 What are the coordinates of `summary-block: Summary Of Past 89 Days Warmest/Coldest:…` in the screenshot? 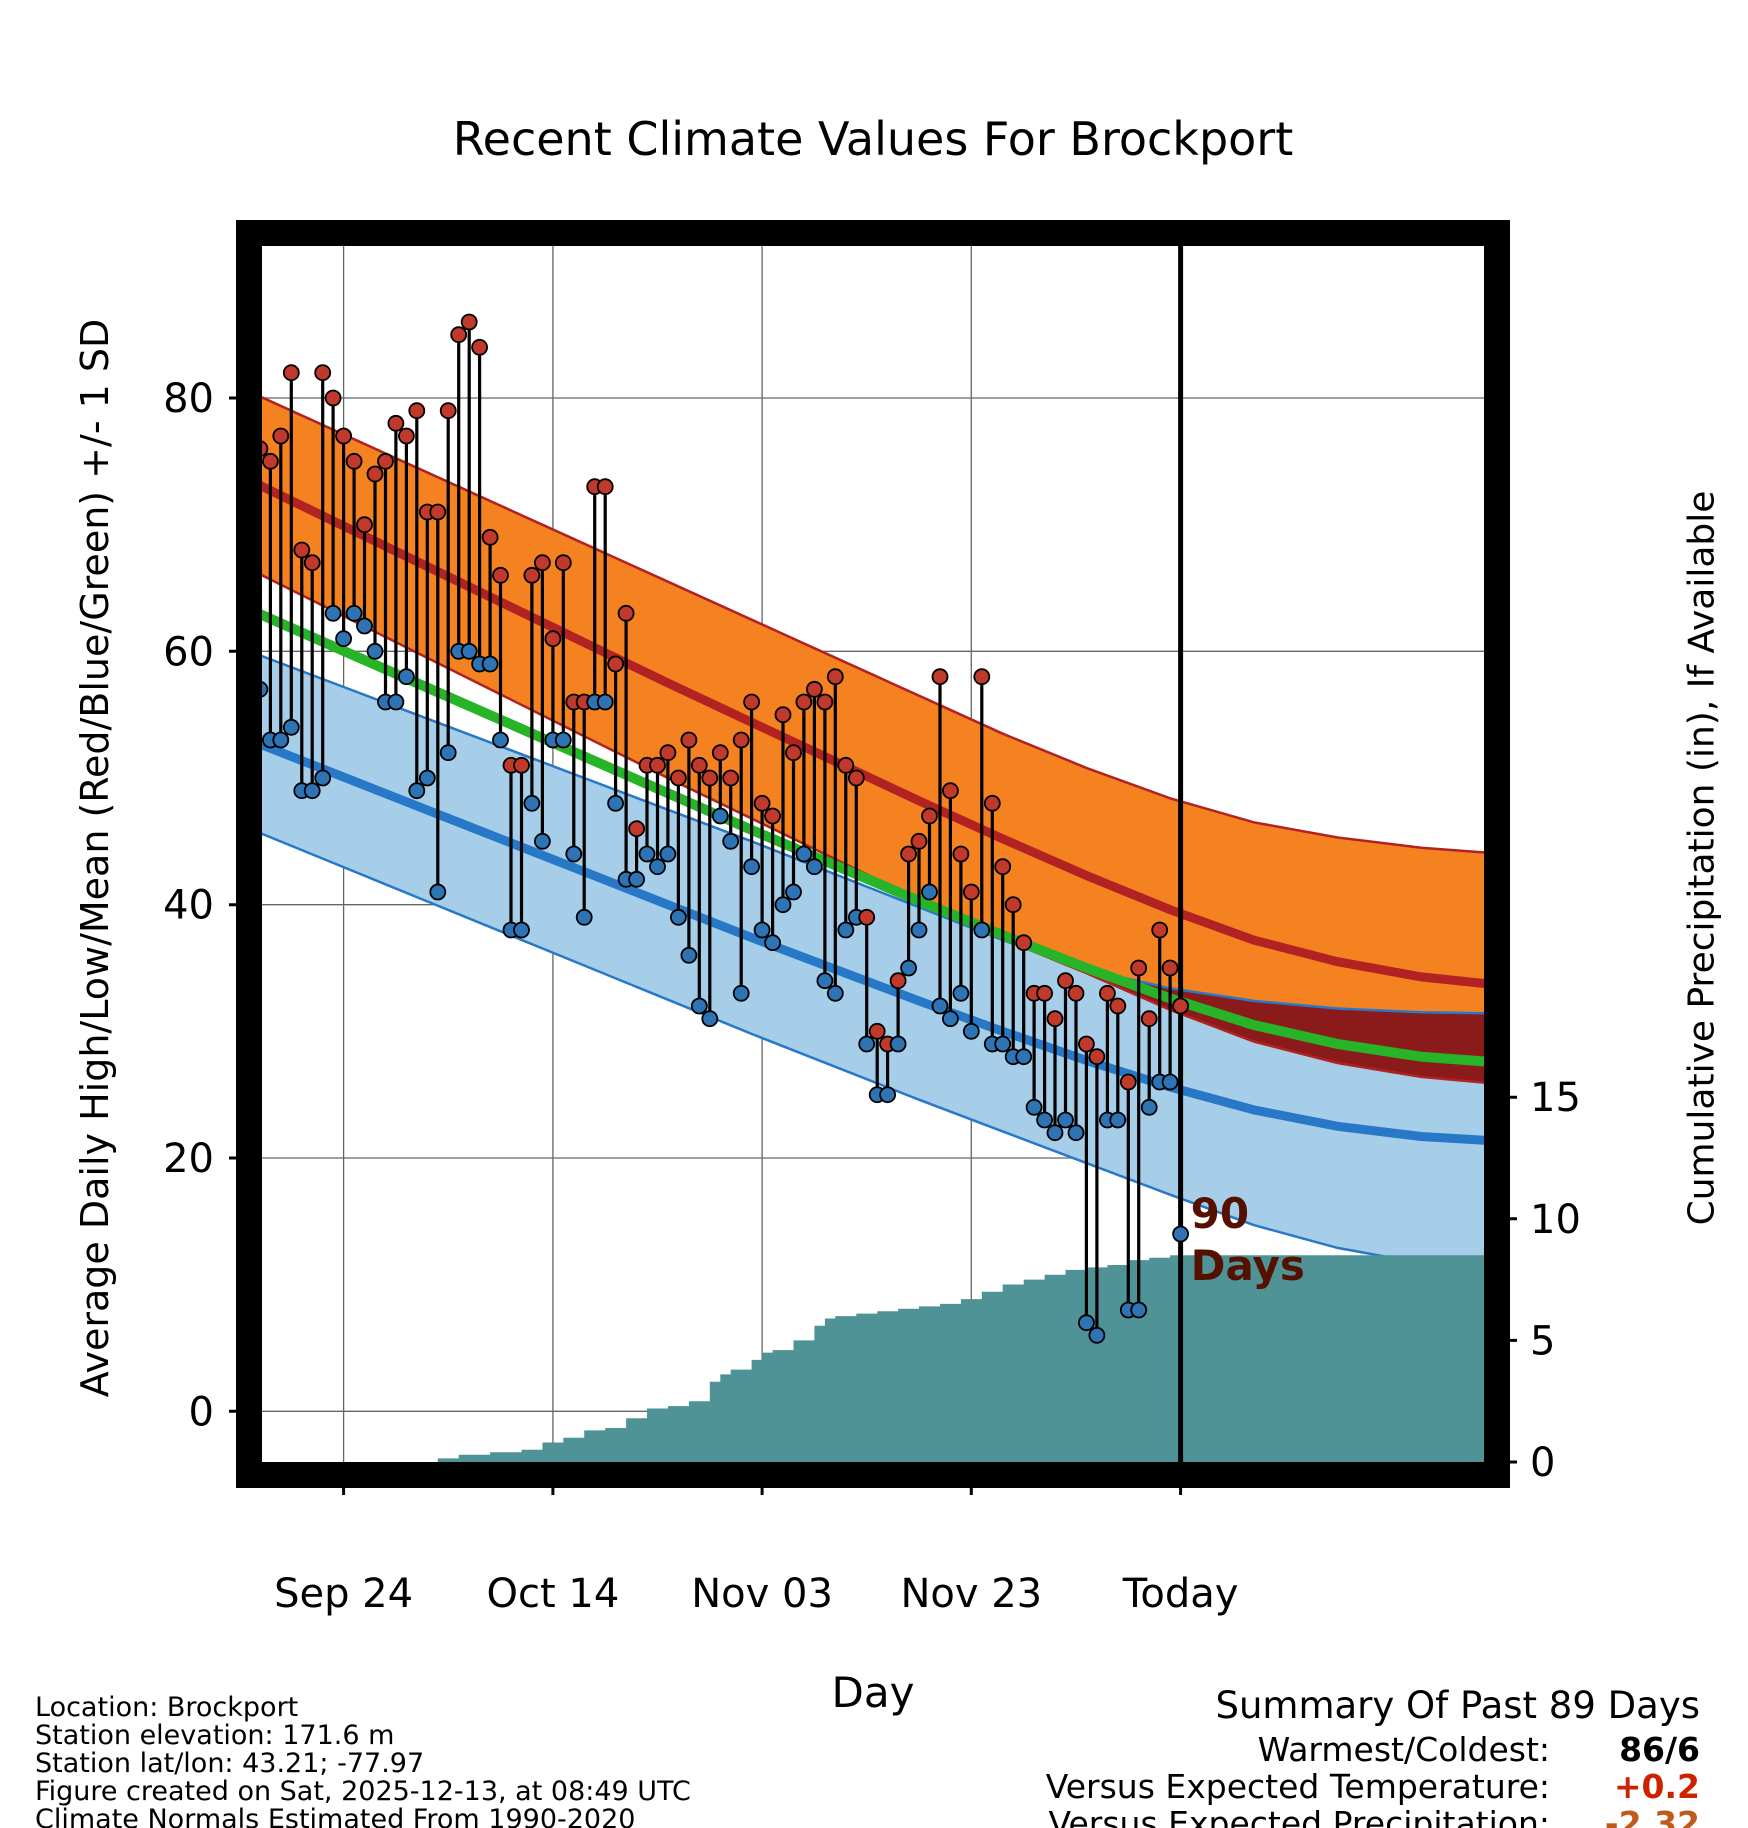 It's located at (1373, 1756).